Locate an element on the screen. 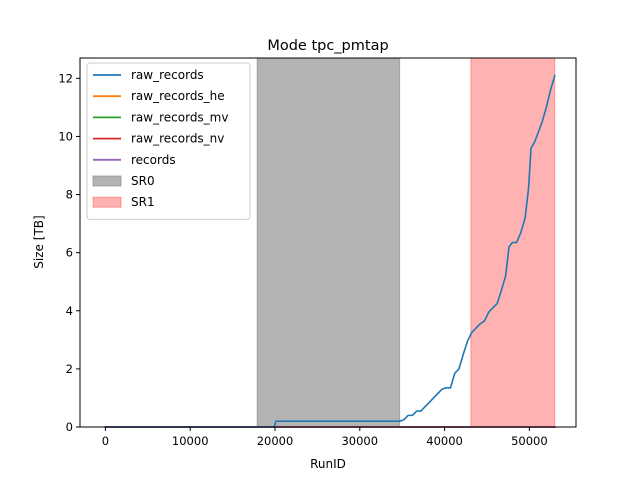 This screenshot has height=480, width=640. legend-entry-raw-records-nv: raw_records_nv is located at coordinates (158, 139).